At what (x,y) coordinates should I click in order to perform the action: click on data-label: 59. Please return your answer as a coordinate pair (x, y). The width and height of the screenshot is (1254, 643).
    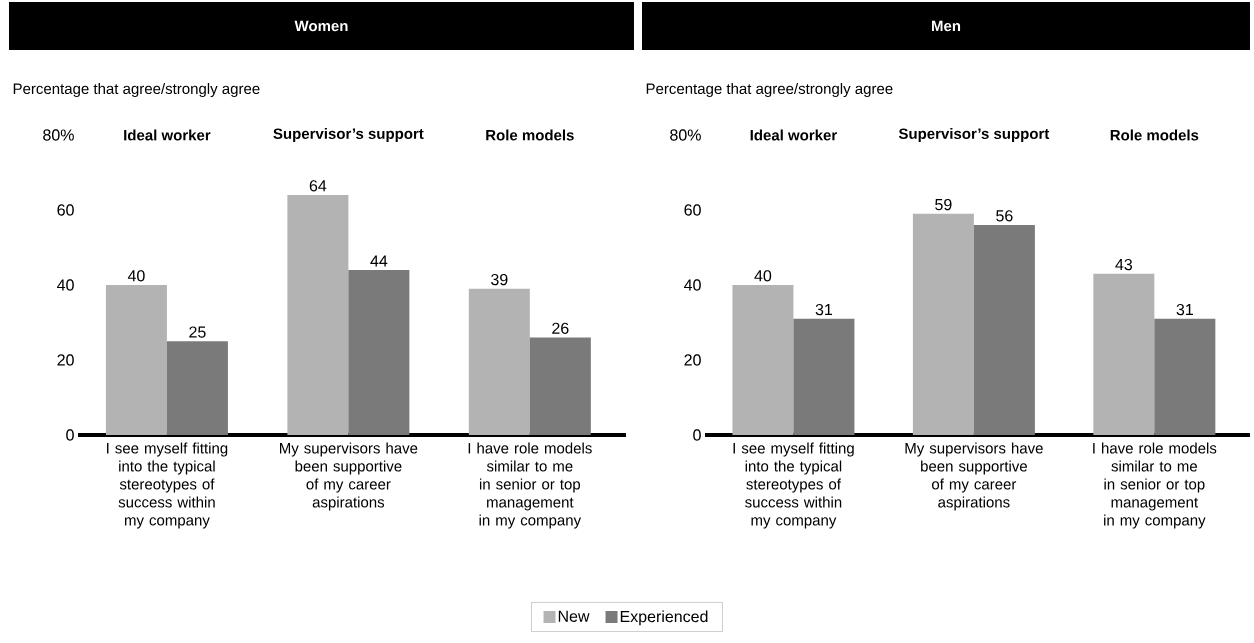
    Looking at the image, I should click on (943, 204).